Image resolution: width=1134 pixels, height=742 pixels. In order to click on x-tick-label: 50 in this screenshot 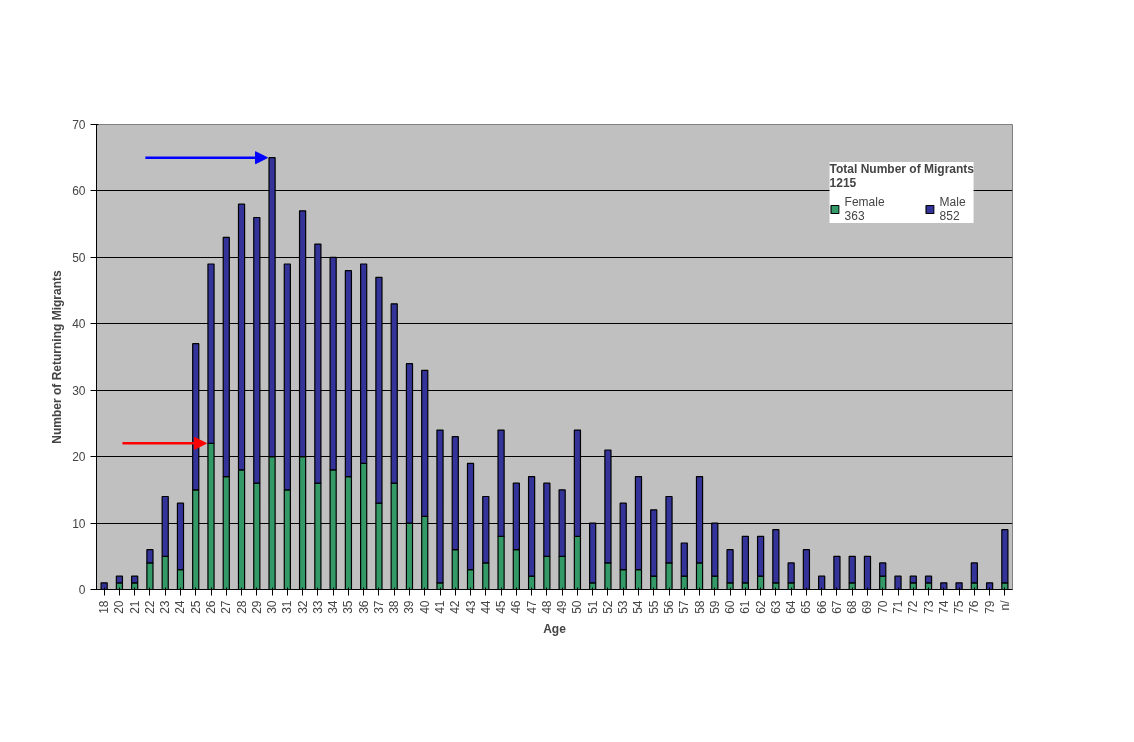, I will do `click(577, 607)`.